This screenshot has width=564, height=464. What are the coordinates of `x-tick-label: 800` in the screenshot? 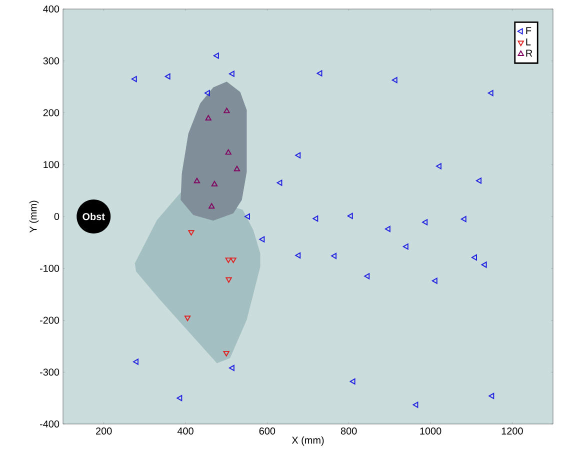 It's located at (348, 431).